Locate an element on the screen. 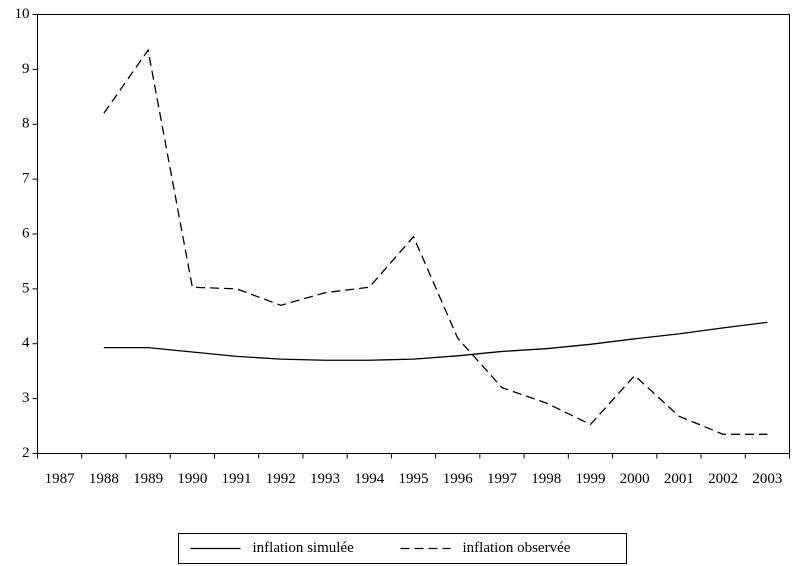 The height and width of the screenshot is (566, 793). x-tick-label: 1993 is located at coordinates (325, 479).